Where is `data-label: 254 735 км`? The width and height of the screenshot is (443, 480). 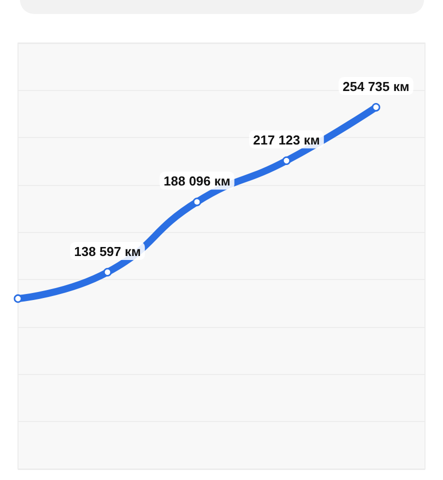
data-label: 254 735 км is located at coordinates (376, 86).